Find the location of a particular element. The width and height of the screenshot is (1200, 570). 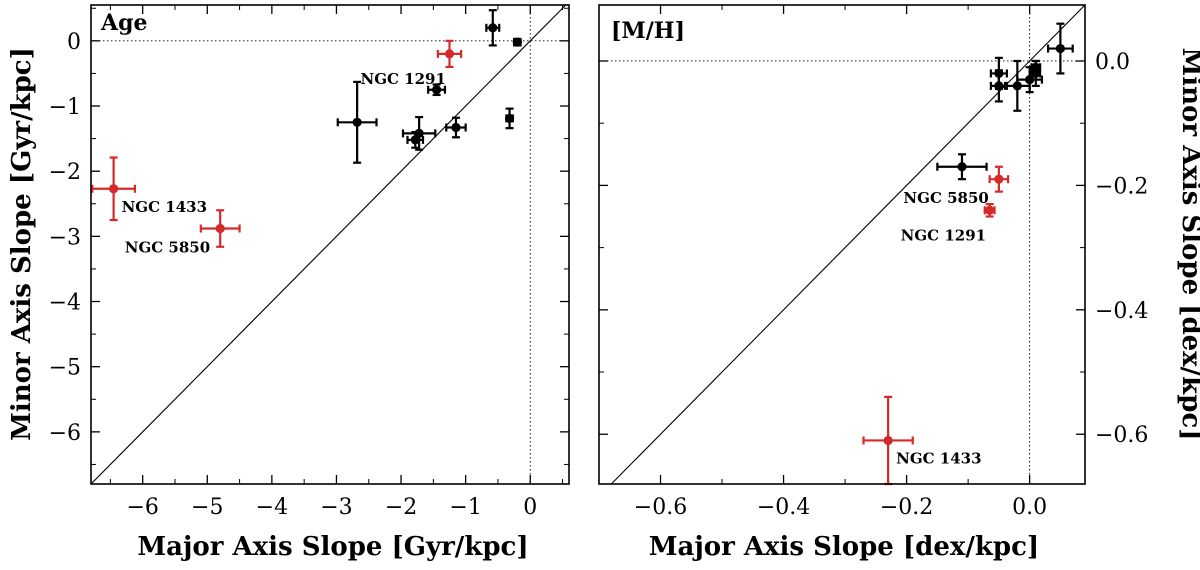

mh-x-tick-label: −0.2 is located at coordinates (906, 507).